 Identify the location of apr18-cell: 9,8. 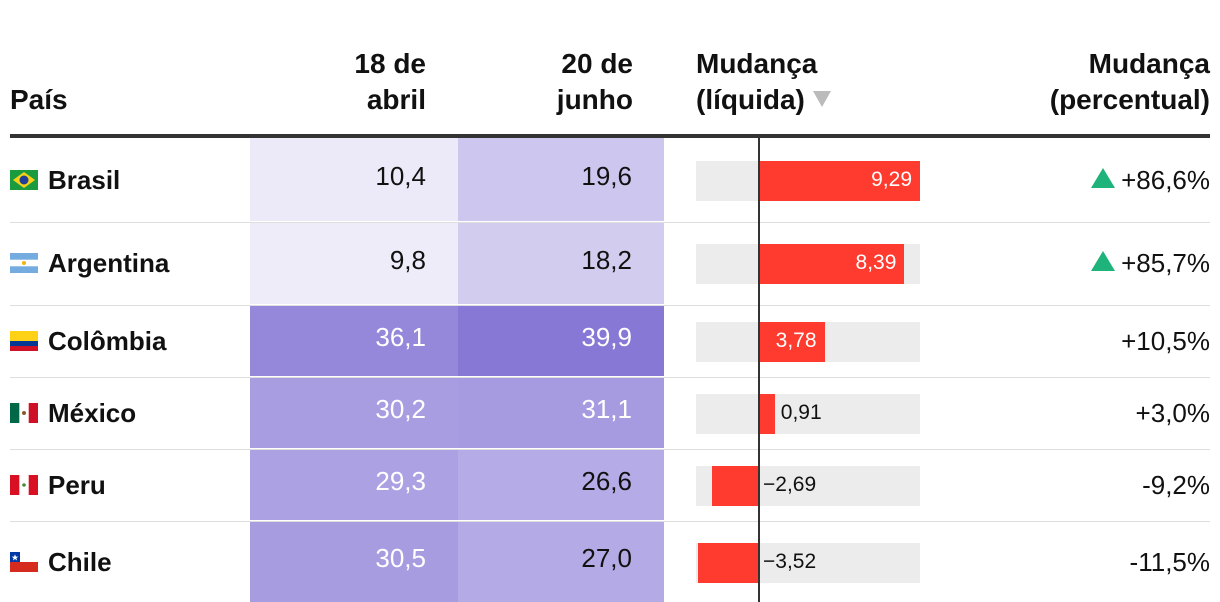
(354, 263).